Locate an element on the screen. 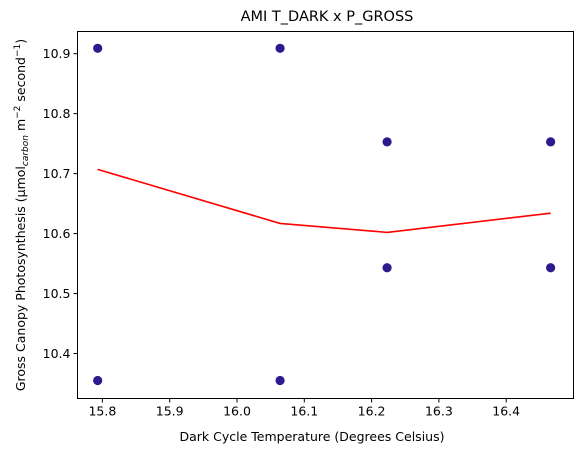 The image size is (583, 453). x-tick-label: 16.4 is located at coordinates (506, 411).